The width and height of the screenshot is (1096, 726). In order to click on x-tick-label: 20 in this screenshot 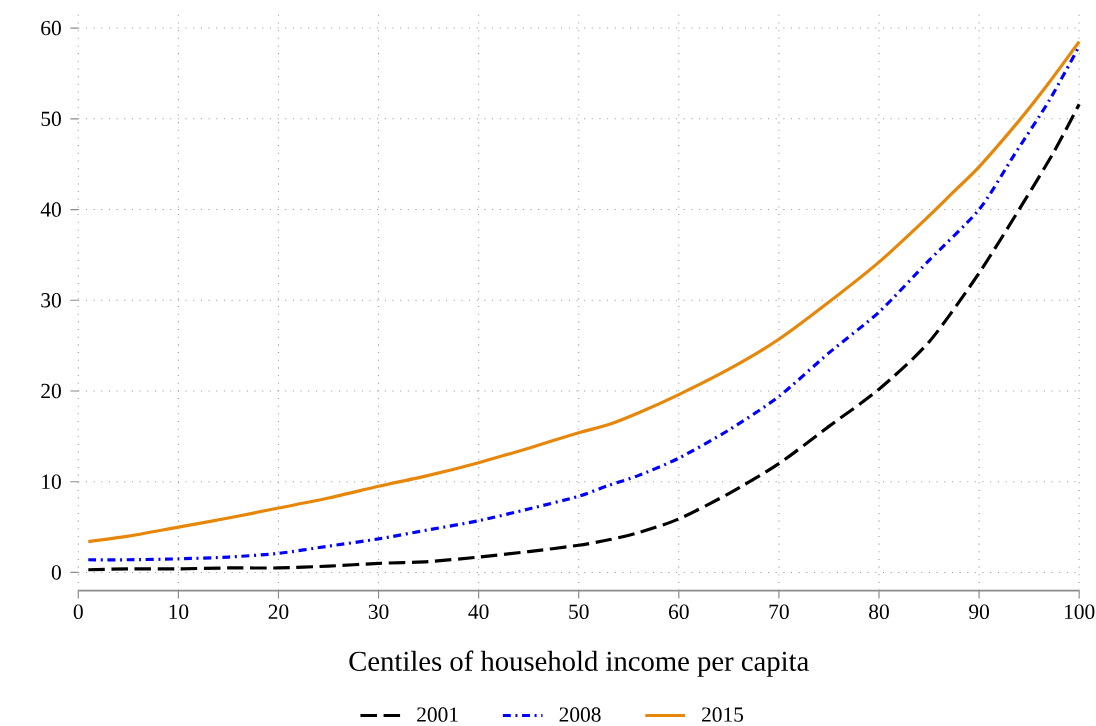, I will do `click(278, 611)`.